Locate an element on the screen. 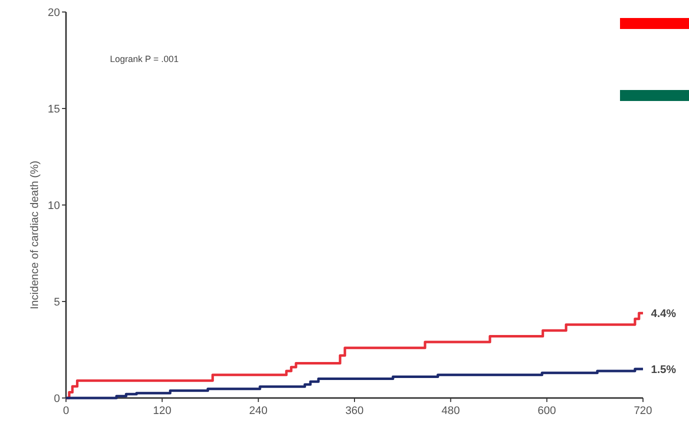 The width and height of the screenshot is (689, 424). y-tick-label: 20 is located at coordinates (54, 12).